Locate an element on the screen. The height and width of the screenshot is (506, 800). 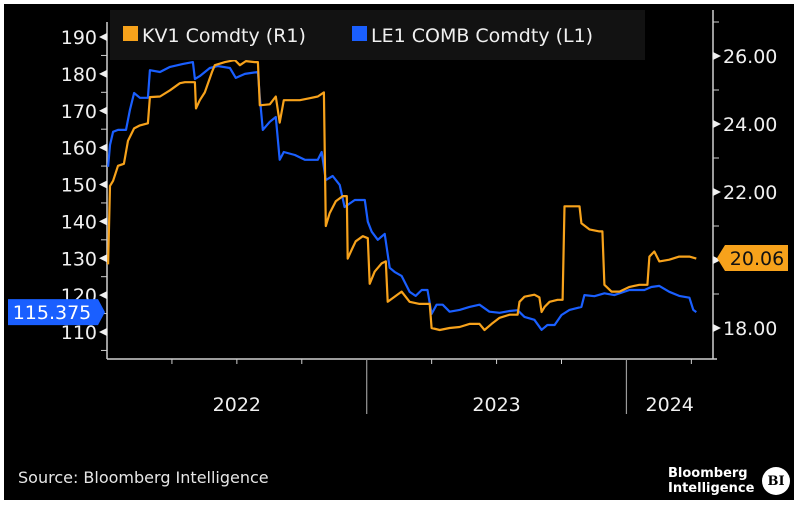
legend-swatch-le1 is located at coordinates (359, 33).